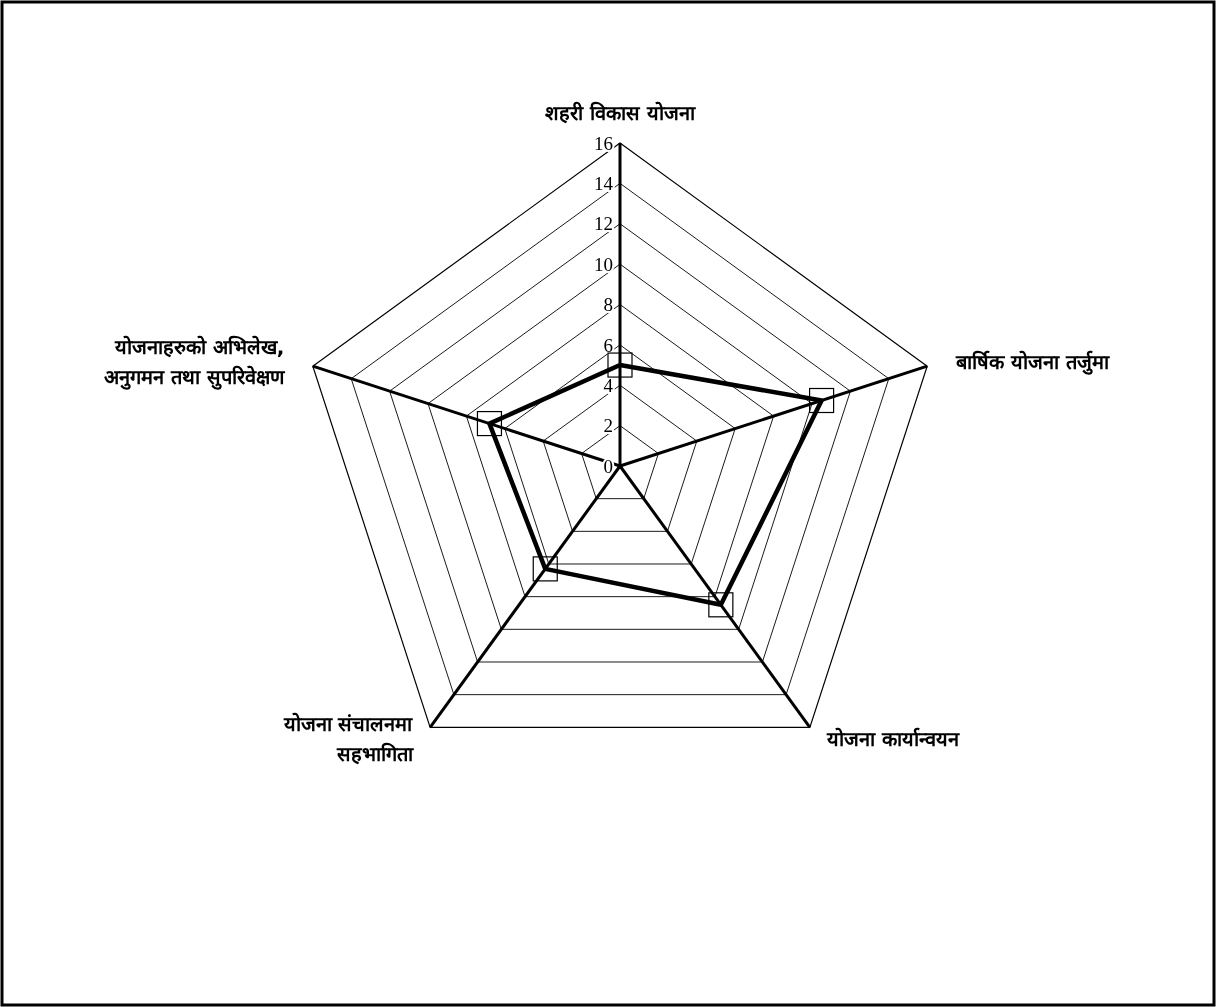 The width and height of the screenshot is (1216, 1007). Describe the element at coordinates (1032, 362) in the screenshot. I see `spoke-label: बार्षिक योजना तर्जुमा` at that location.